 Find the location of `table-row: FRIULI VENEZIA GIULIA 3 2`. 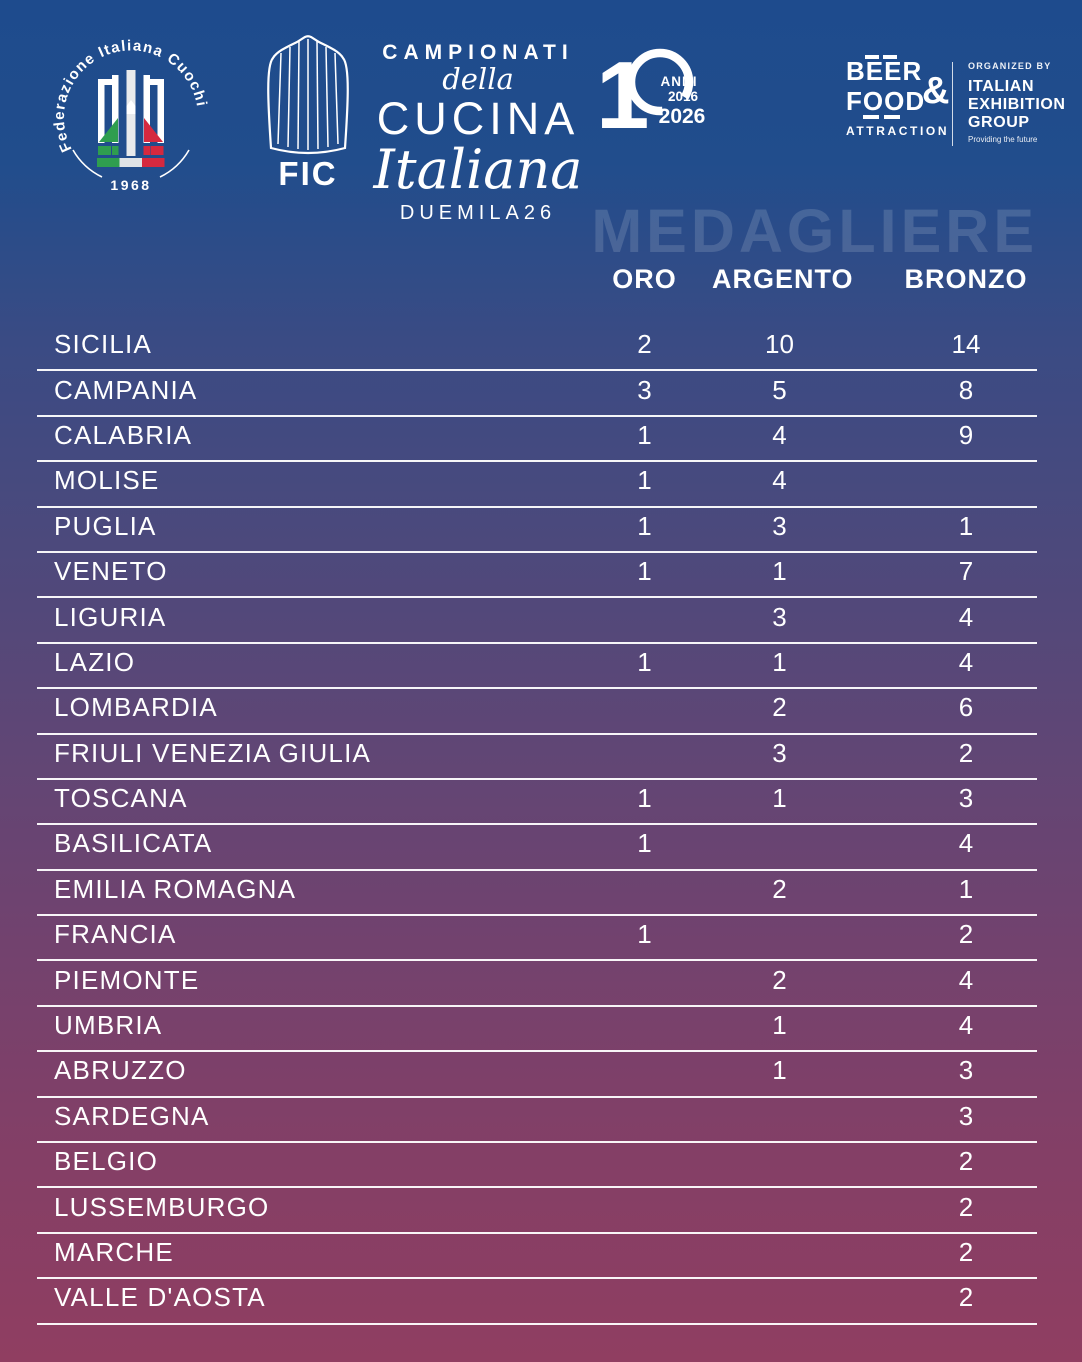

table-row: FRIULI VENEZIA GIULIA 3 2 is located at coordinates (537, 757).